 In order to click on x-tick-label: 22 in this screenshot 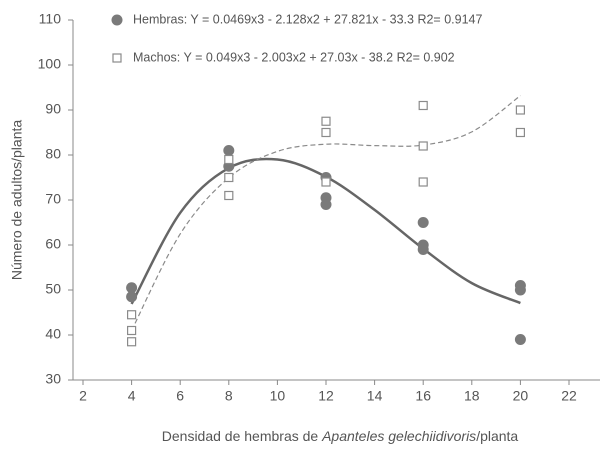, I will do `click(569, 396)`.